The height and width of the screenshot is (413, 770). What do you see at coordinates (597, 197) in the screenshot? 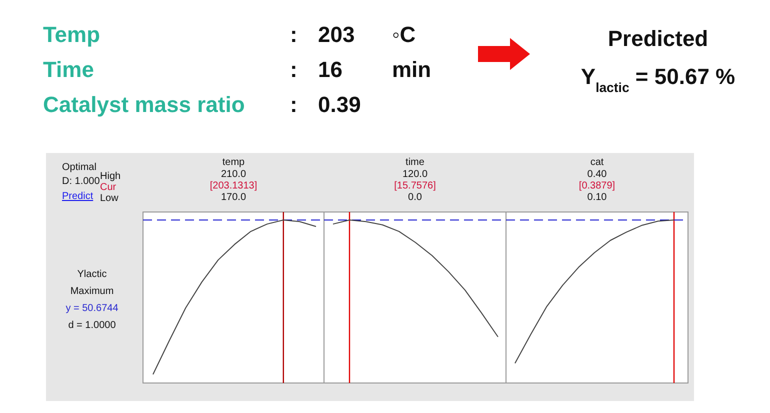
I see `text: 0.10` at bounding box center [597, 197].